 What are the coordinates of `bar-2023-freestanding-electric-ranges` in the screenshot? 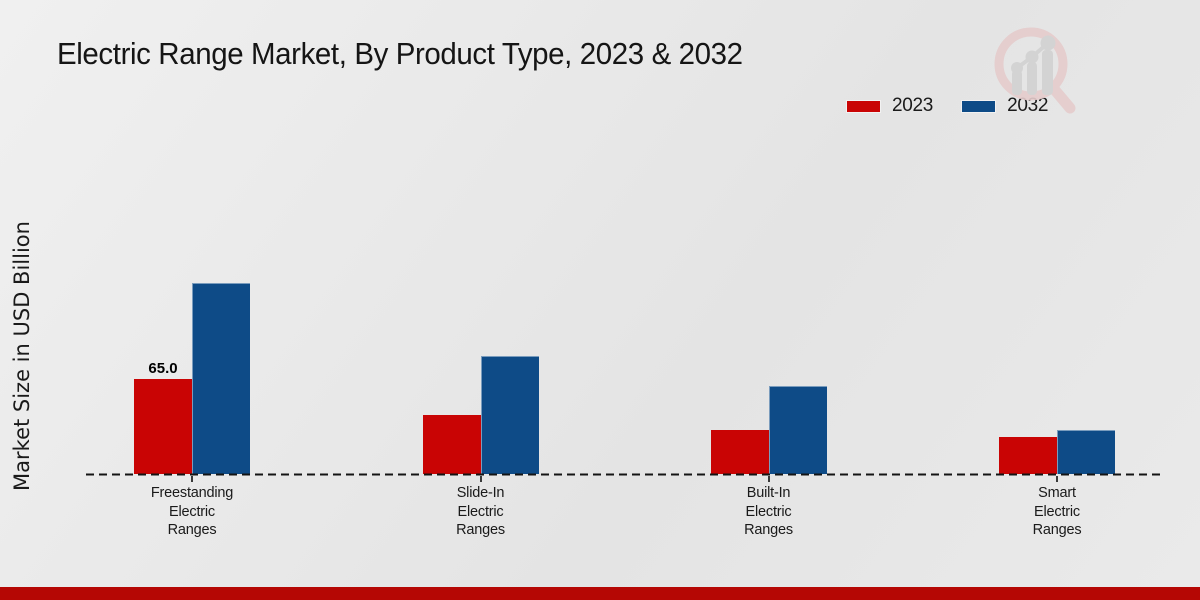 It's located at (163, 426).